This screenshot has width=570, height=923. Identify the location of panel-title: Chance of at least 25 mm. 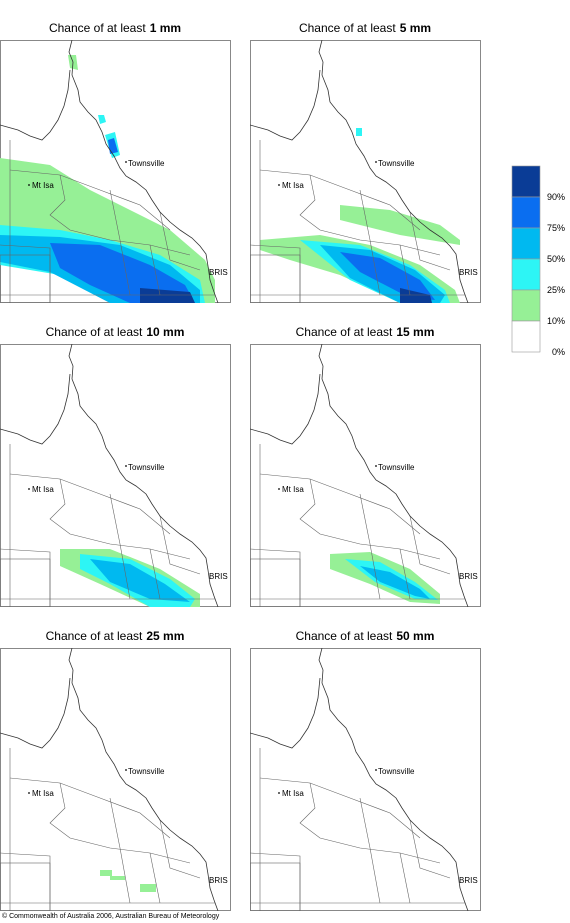
(115, 636).